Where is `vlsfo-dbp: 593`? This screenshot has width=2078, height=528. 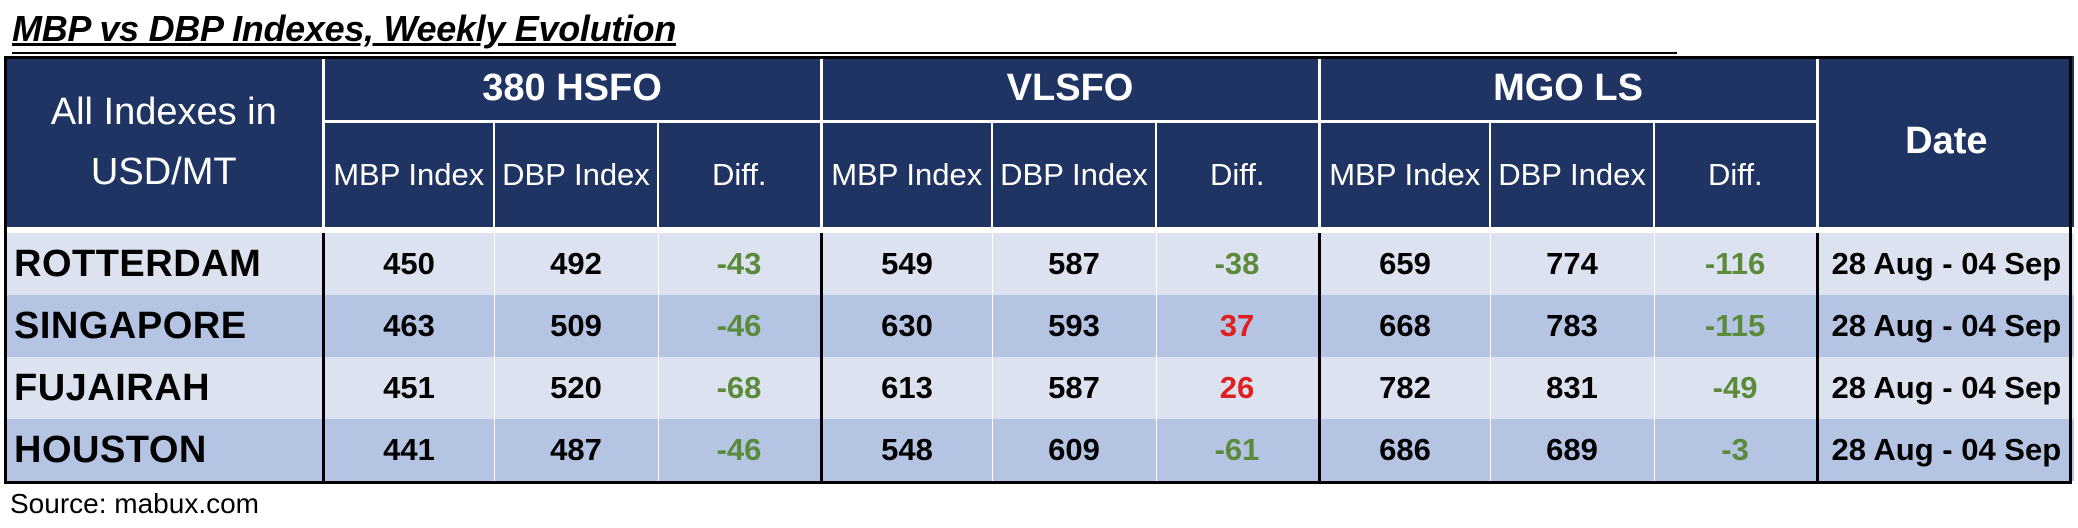
vlsfo-dbp: 593 is located at coordinates (1073, 326).